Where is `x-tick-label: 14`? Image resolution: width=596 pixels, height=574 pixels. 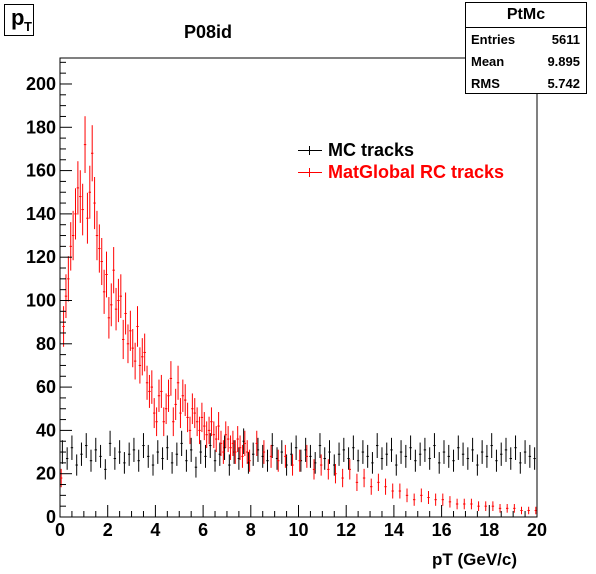 x-tick-label: 14 is located at coordinates (394, 530).